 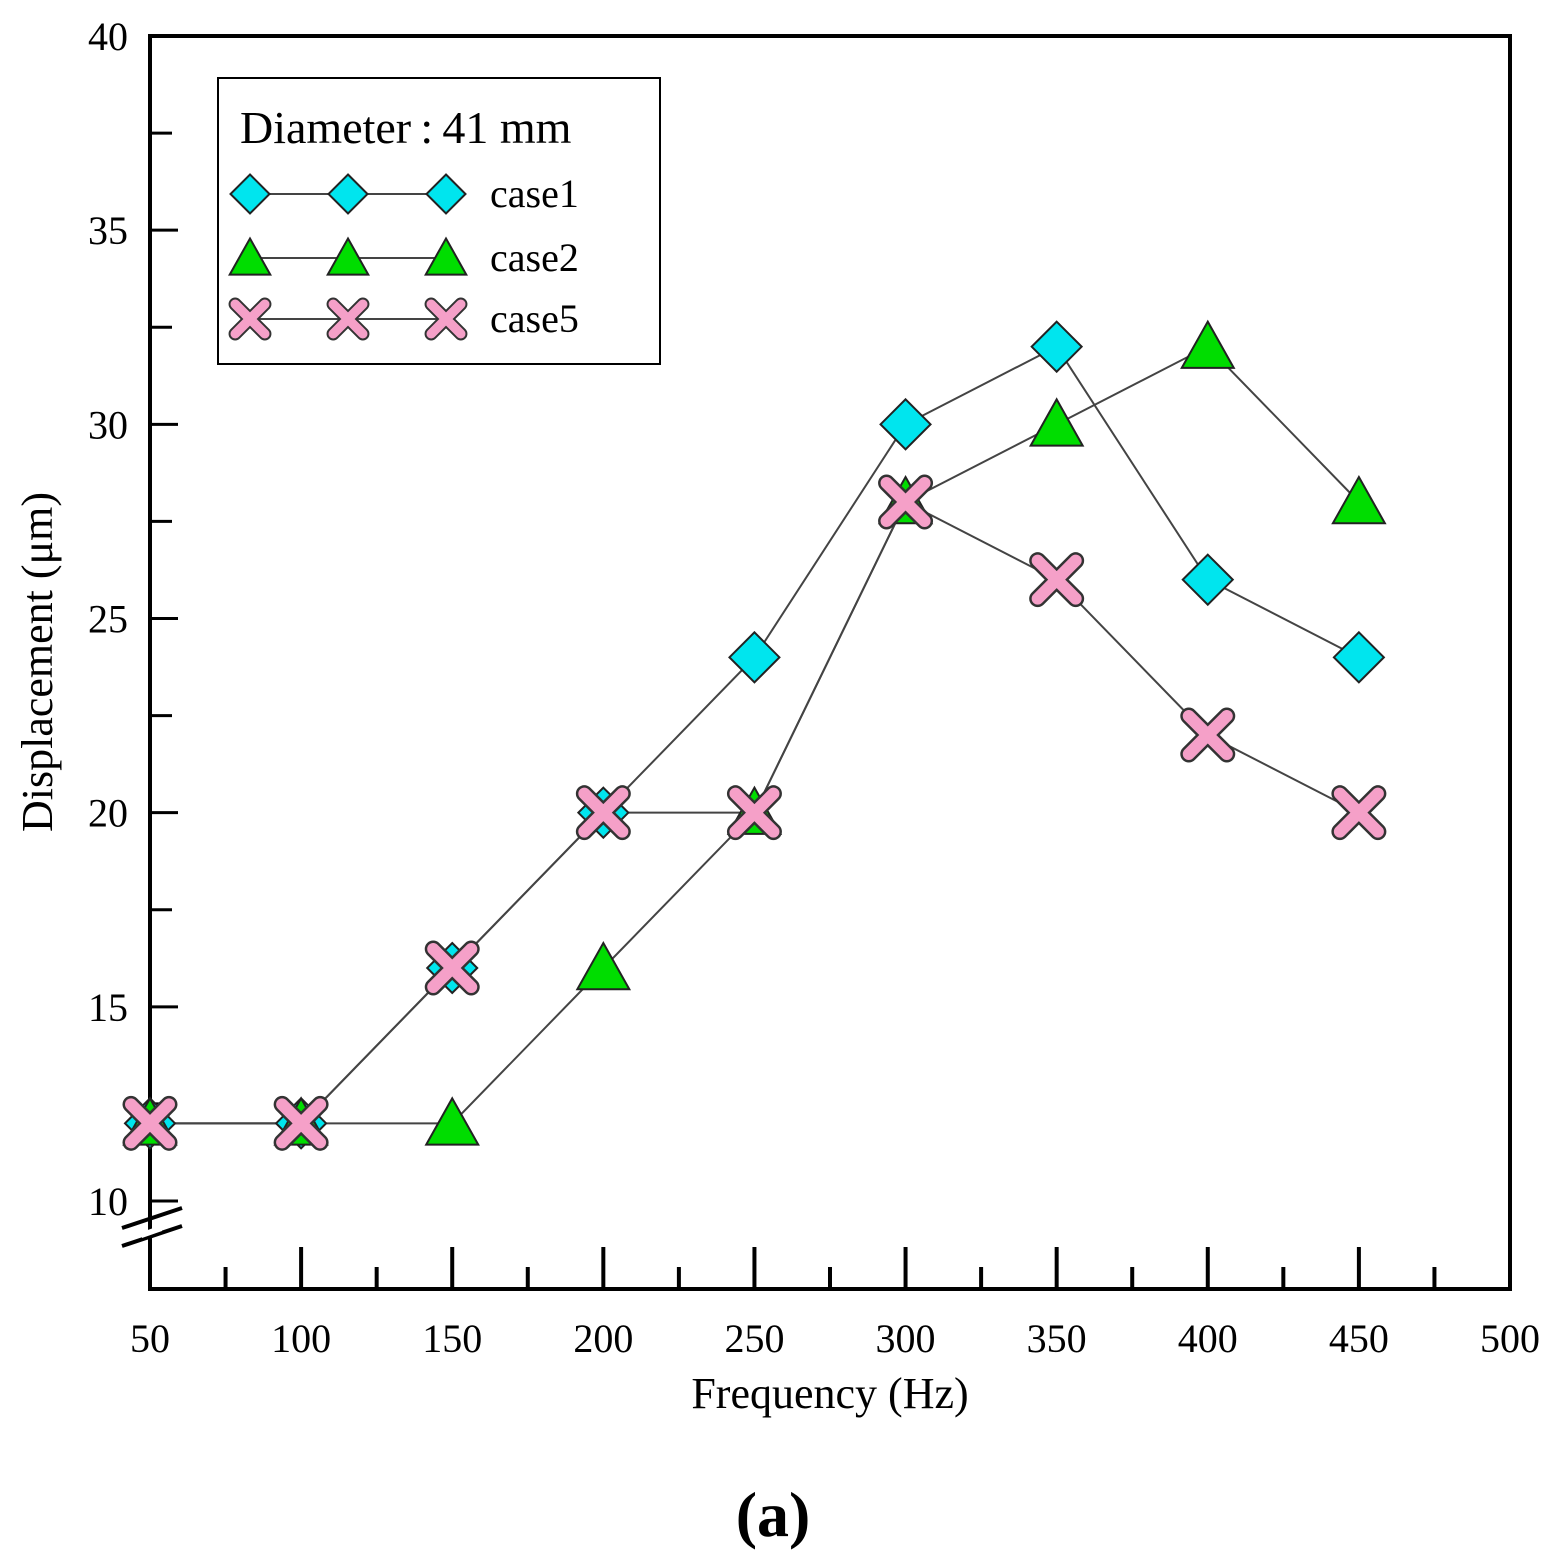 I want to click on legend-entries: case1 case2 case5, so click(x=403, y=256).